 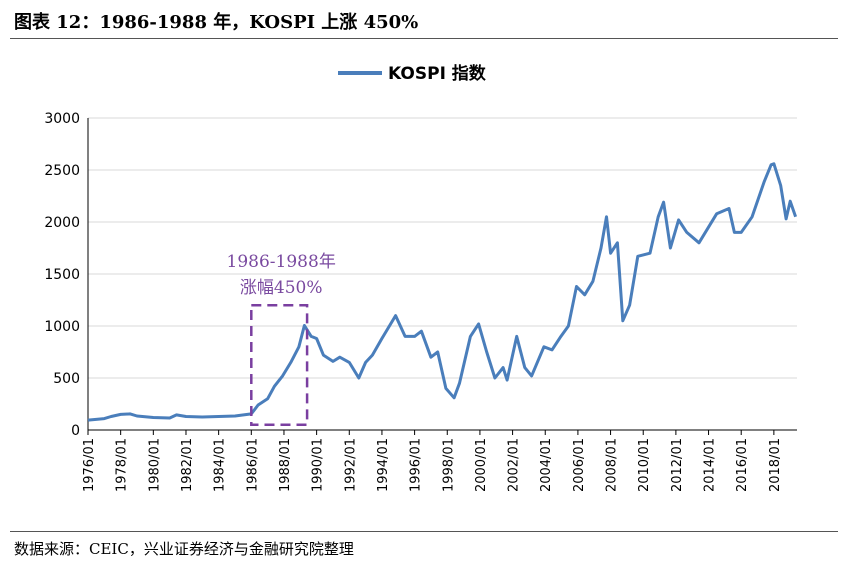 What do you see at coordinates (546, 465) in the screenshot?
I see `x-tick-label: 2004/01` at bounding box center [546, 465].